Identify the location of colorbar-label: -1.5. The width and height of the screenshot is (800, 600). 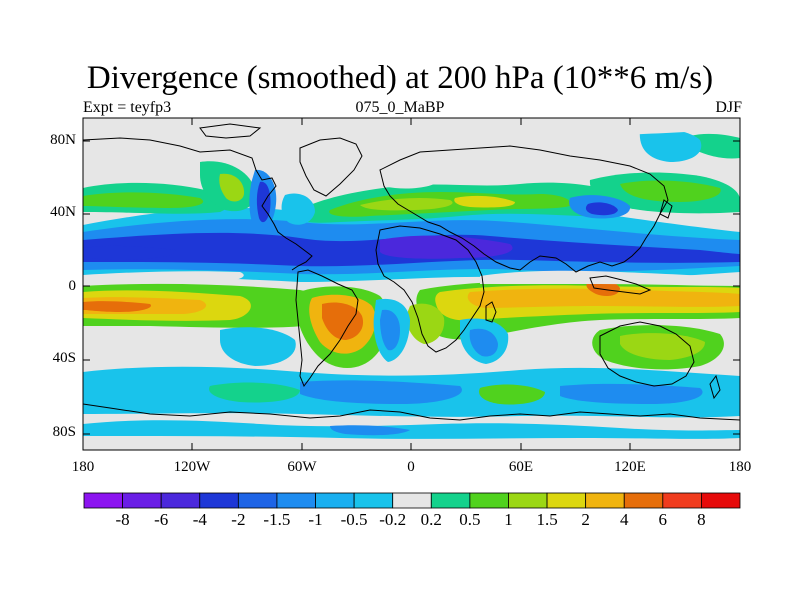
(277, 519).